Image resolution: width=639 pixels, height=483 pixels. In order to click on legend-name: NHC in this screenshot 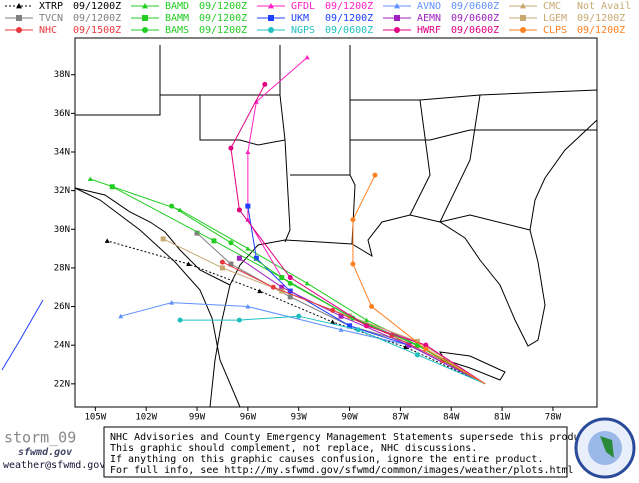, I will do `click(48, 30)`.